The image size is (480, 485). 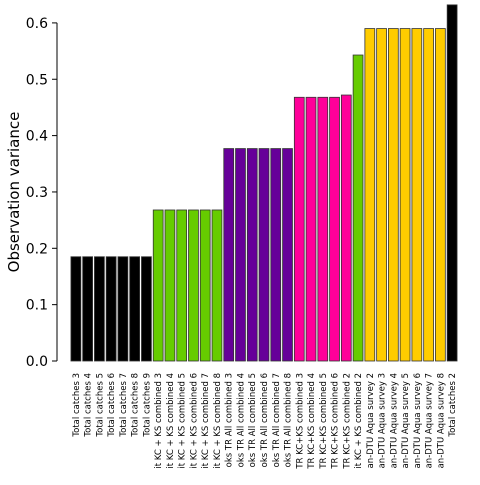 What do you see at coordinates (37, 193) in the screenshot?
I see `y-tick-label: 0.3` at bounding box center [37, 193].